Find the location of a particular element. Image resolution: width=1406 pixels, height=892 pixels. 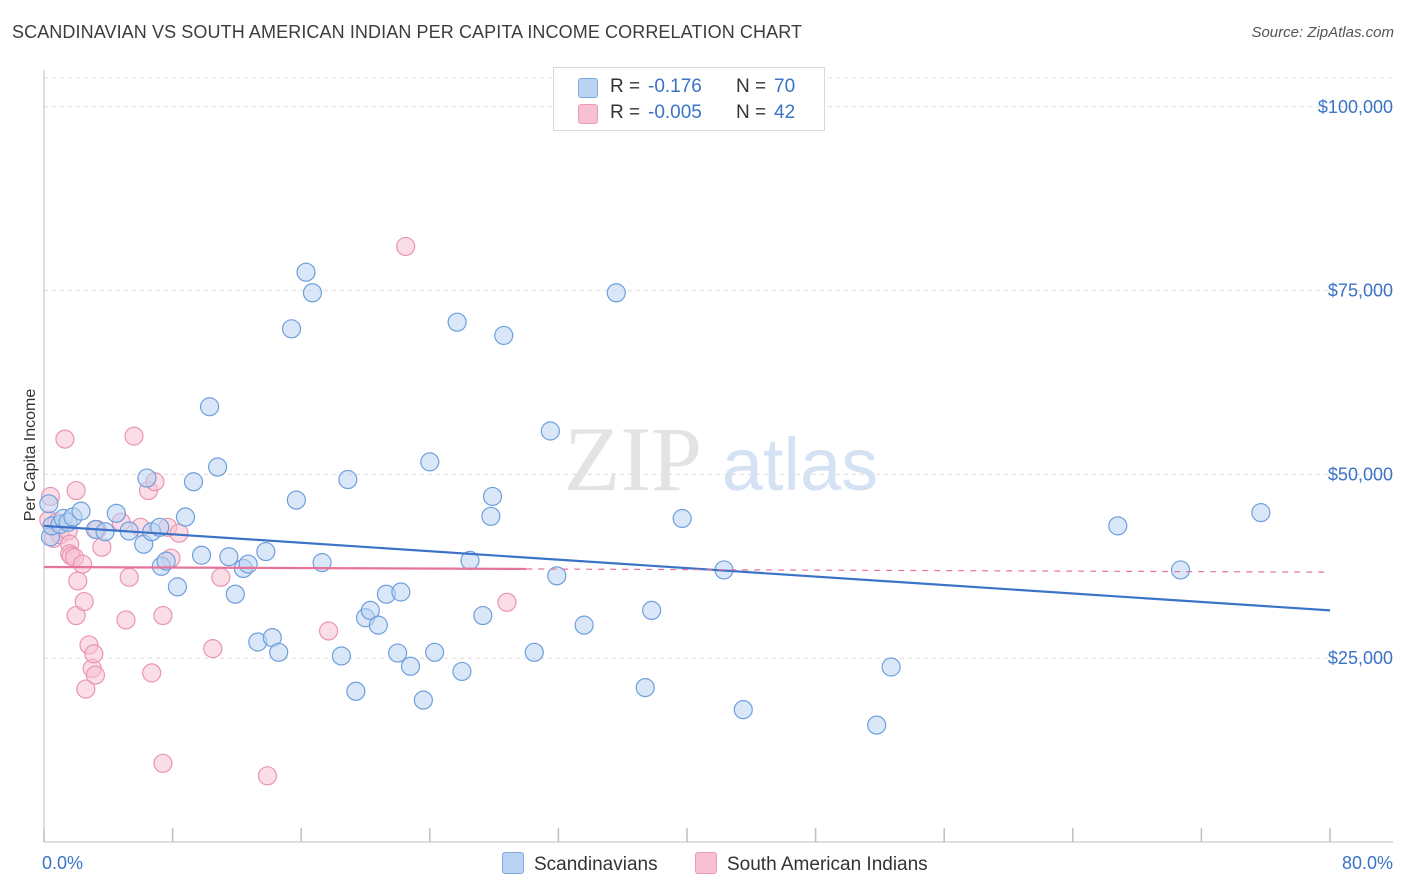

watermark: ZIP atlas is located at coordinates (721, 459).